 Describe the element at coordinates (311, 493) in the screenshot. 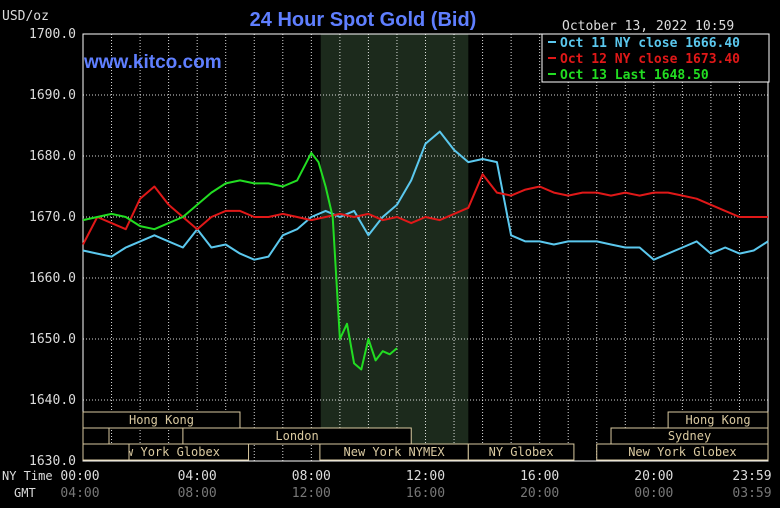

I see `x-tick-gmt: 12:00` at that location.